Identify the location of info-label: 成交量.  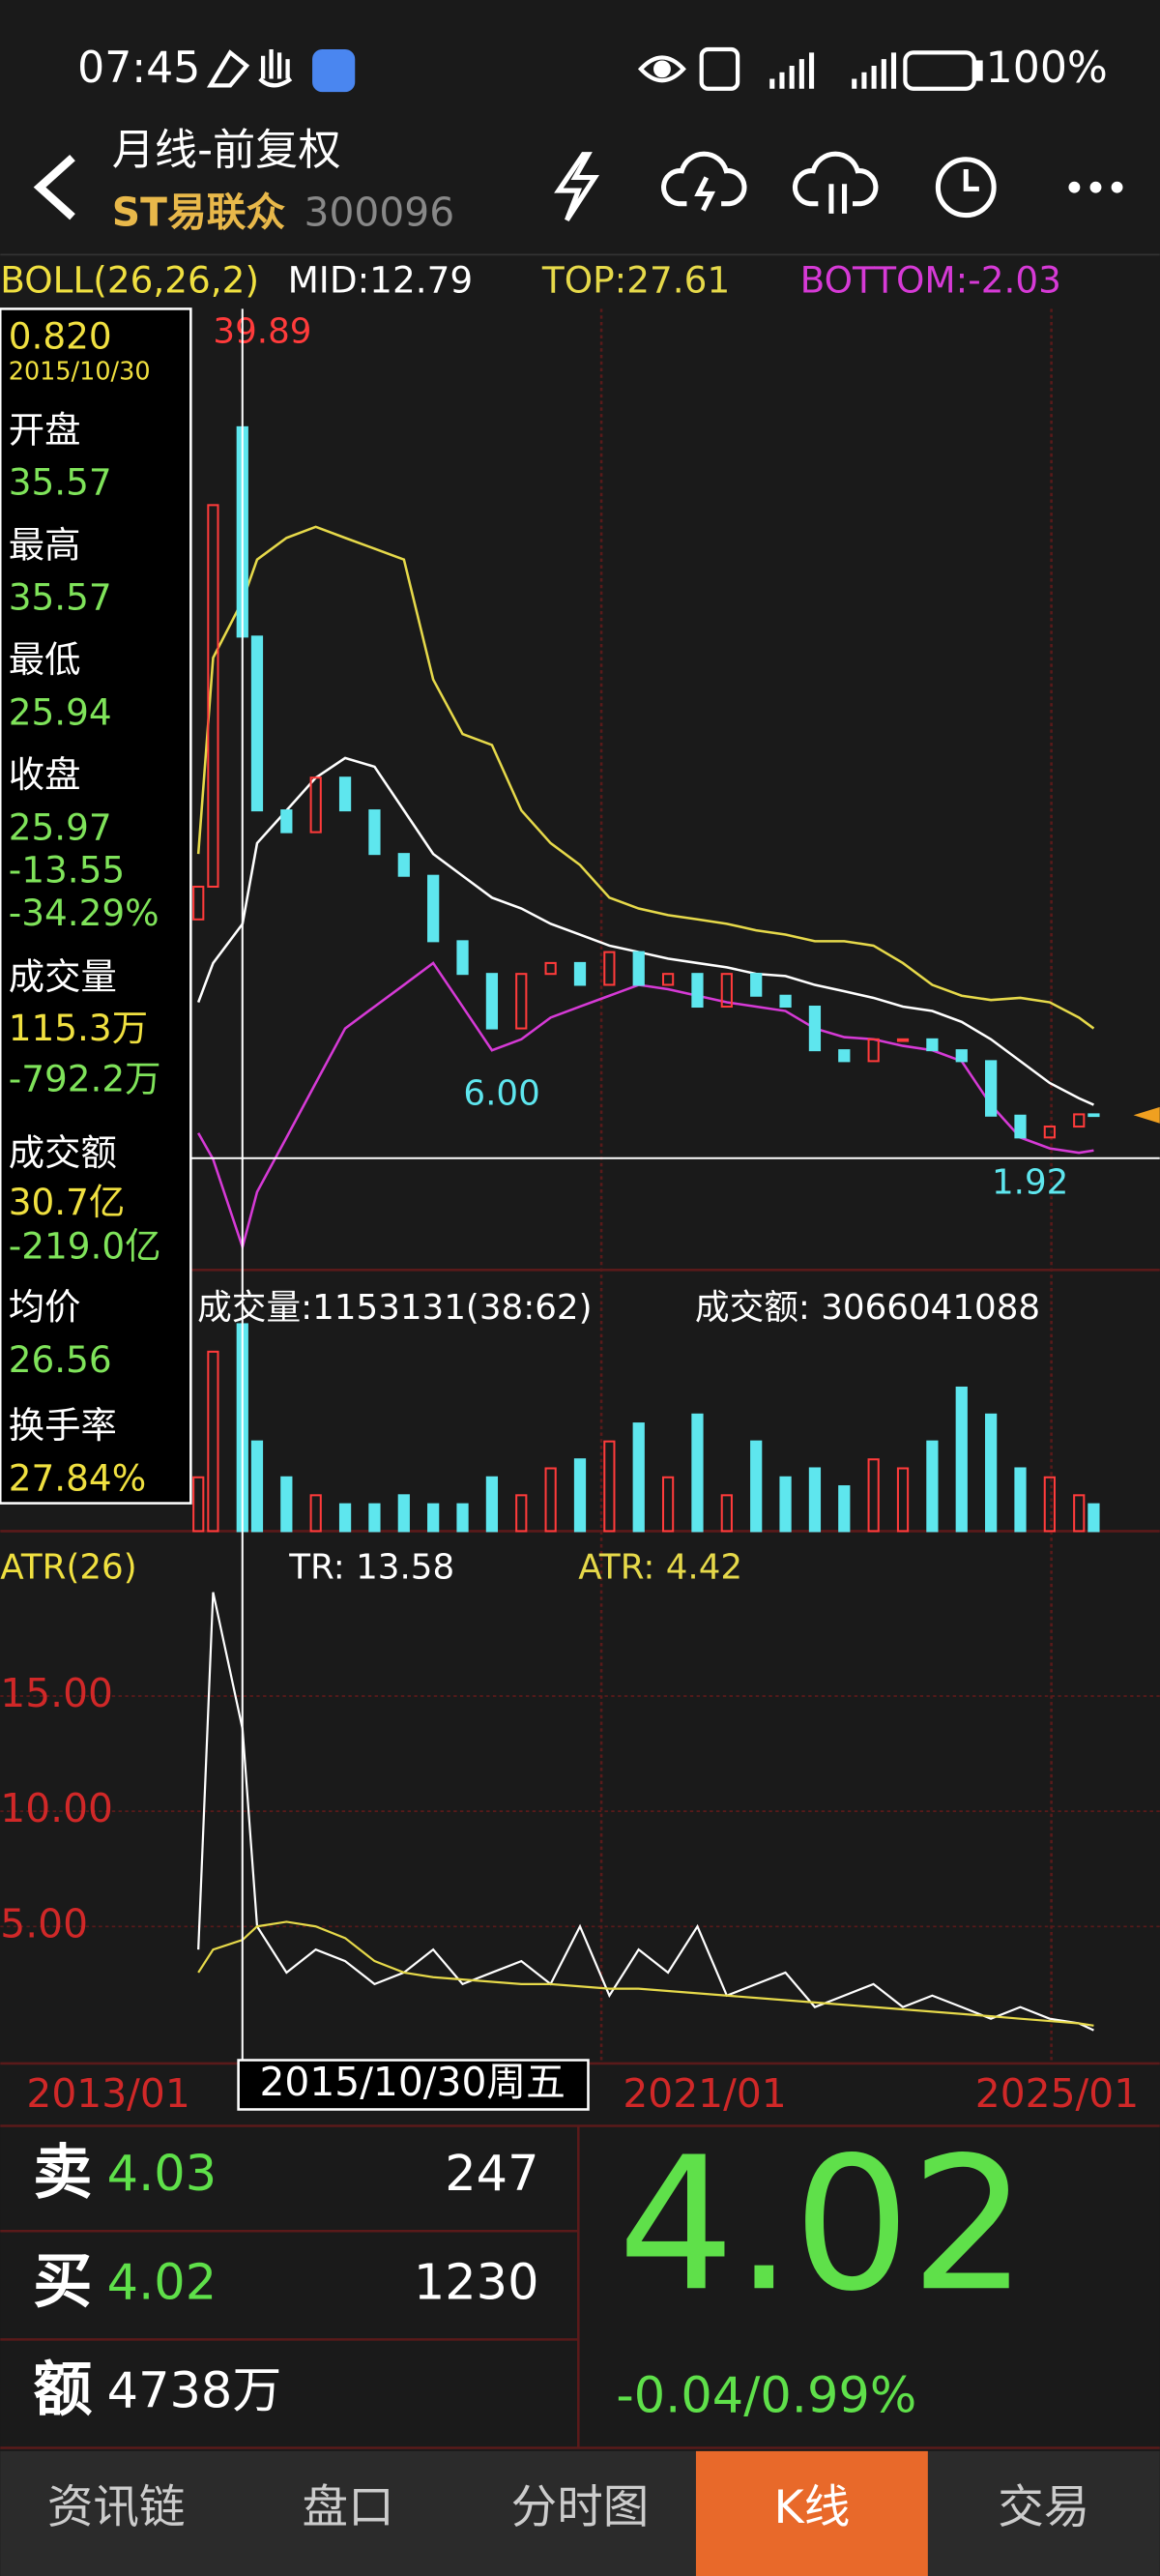
(63, 976).